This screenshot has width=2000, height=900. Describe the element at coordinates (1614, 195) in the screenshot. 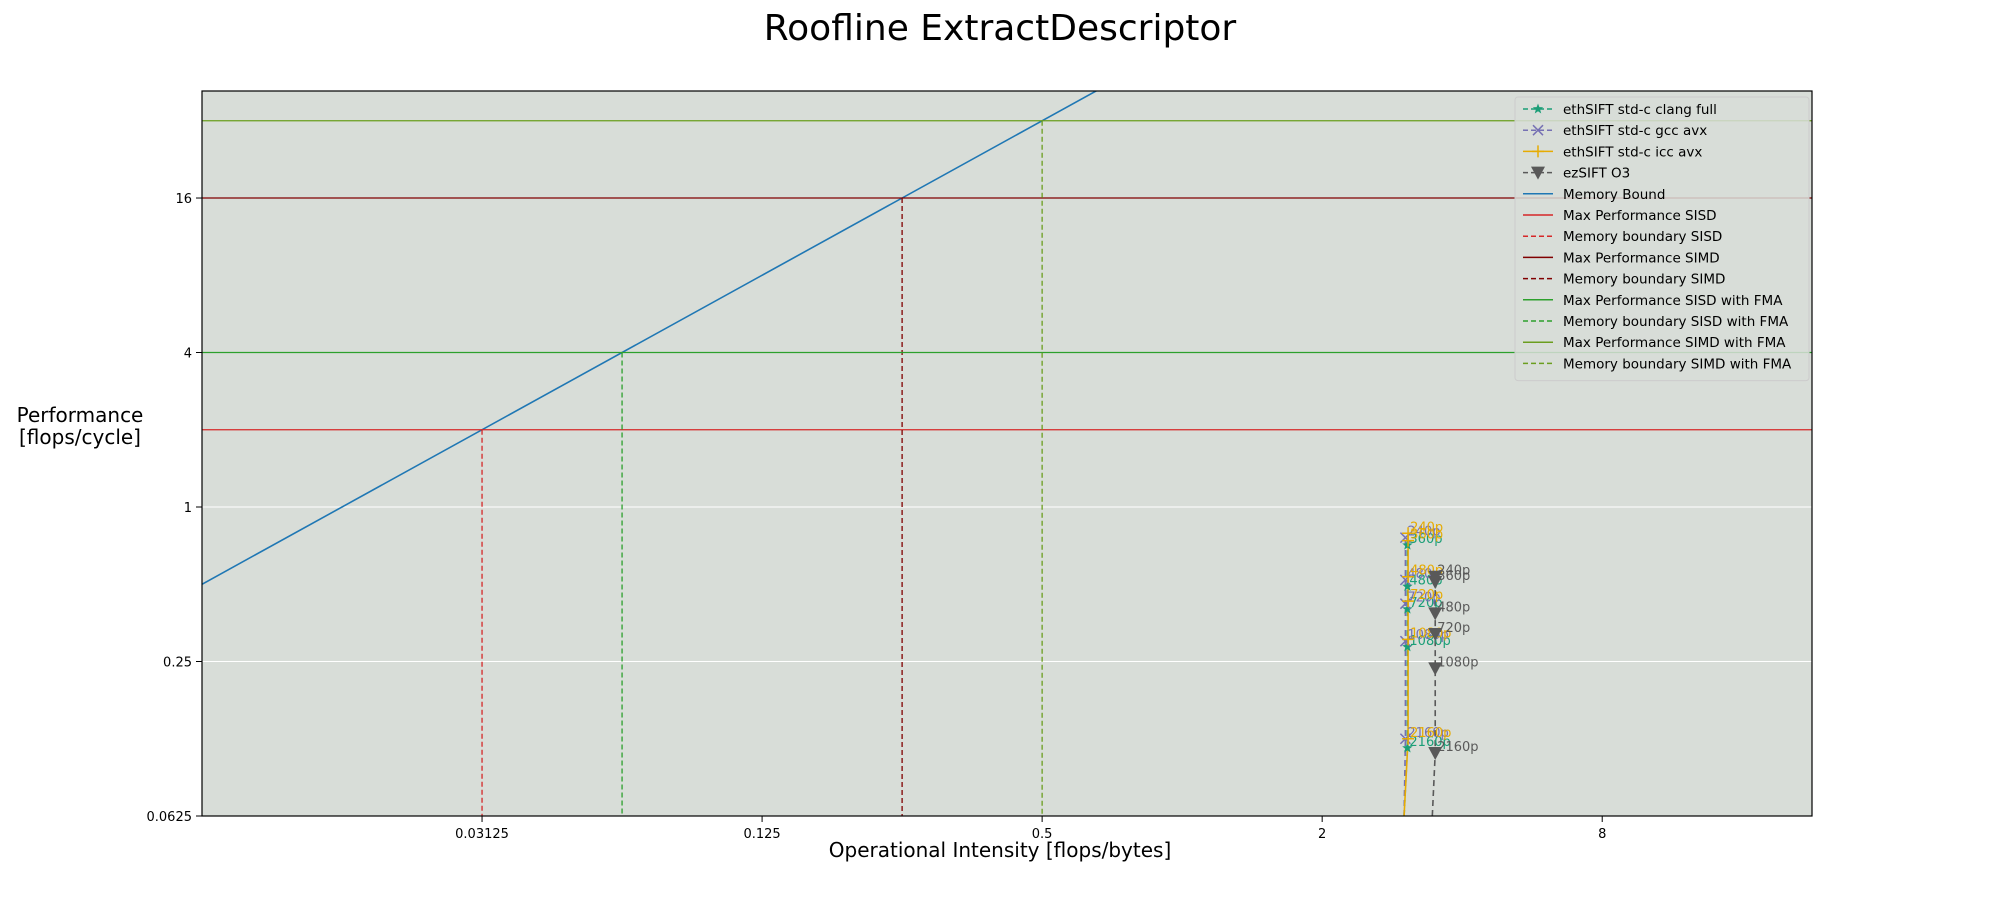

I see `legend-entry: Memory Bound` at that location.